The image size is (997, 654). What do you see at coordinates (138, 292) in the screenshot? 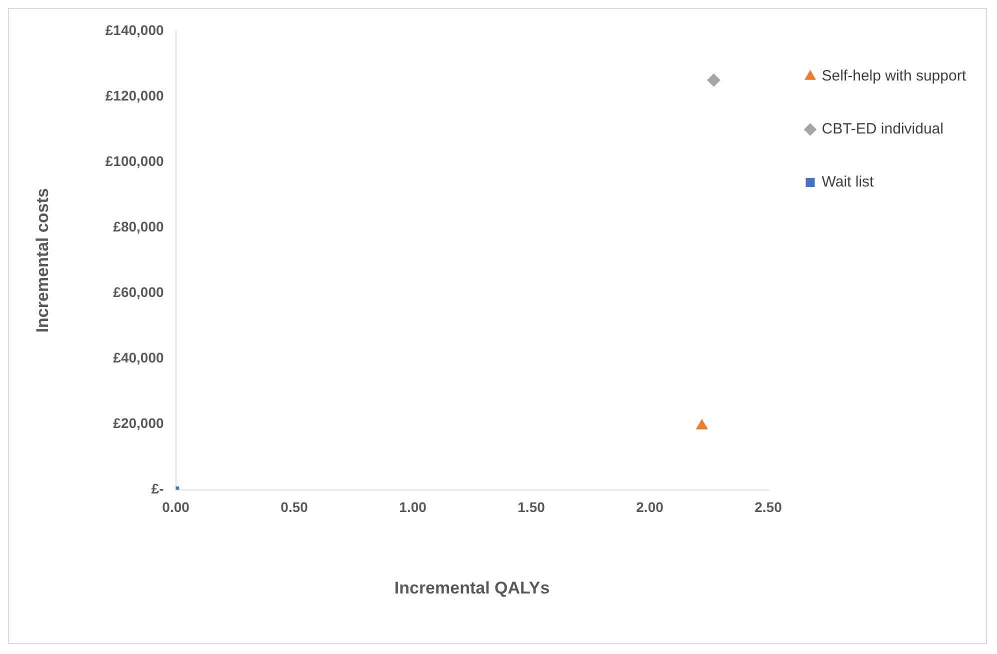
I see `y-tick-label: £60,000` at bounding box center [138, 292].